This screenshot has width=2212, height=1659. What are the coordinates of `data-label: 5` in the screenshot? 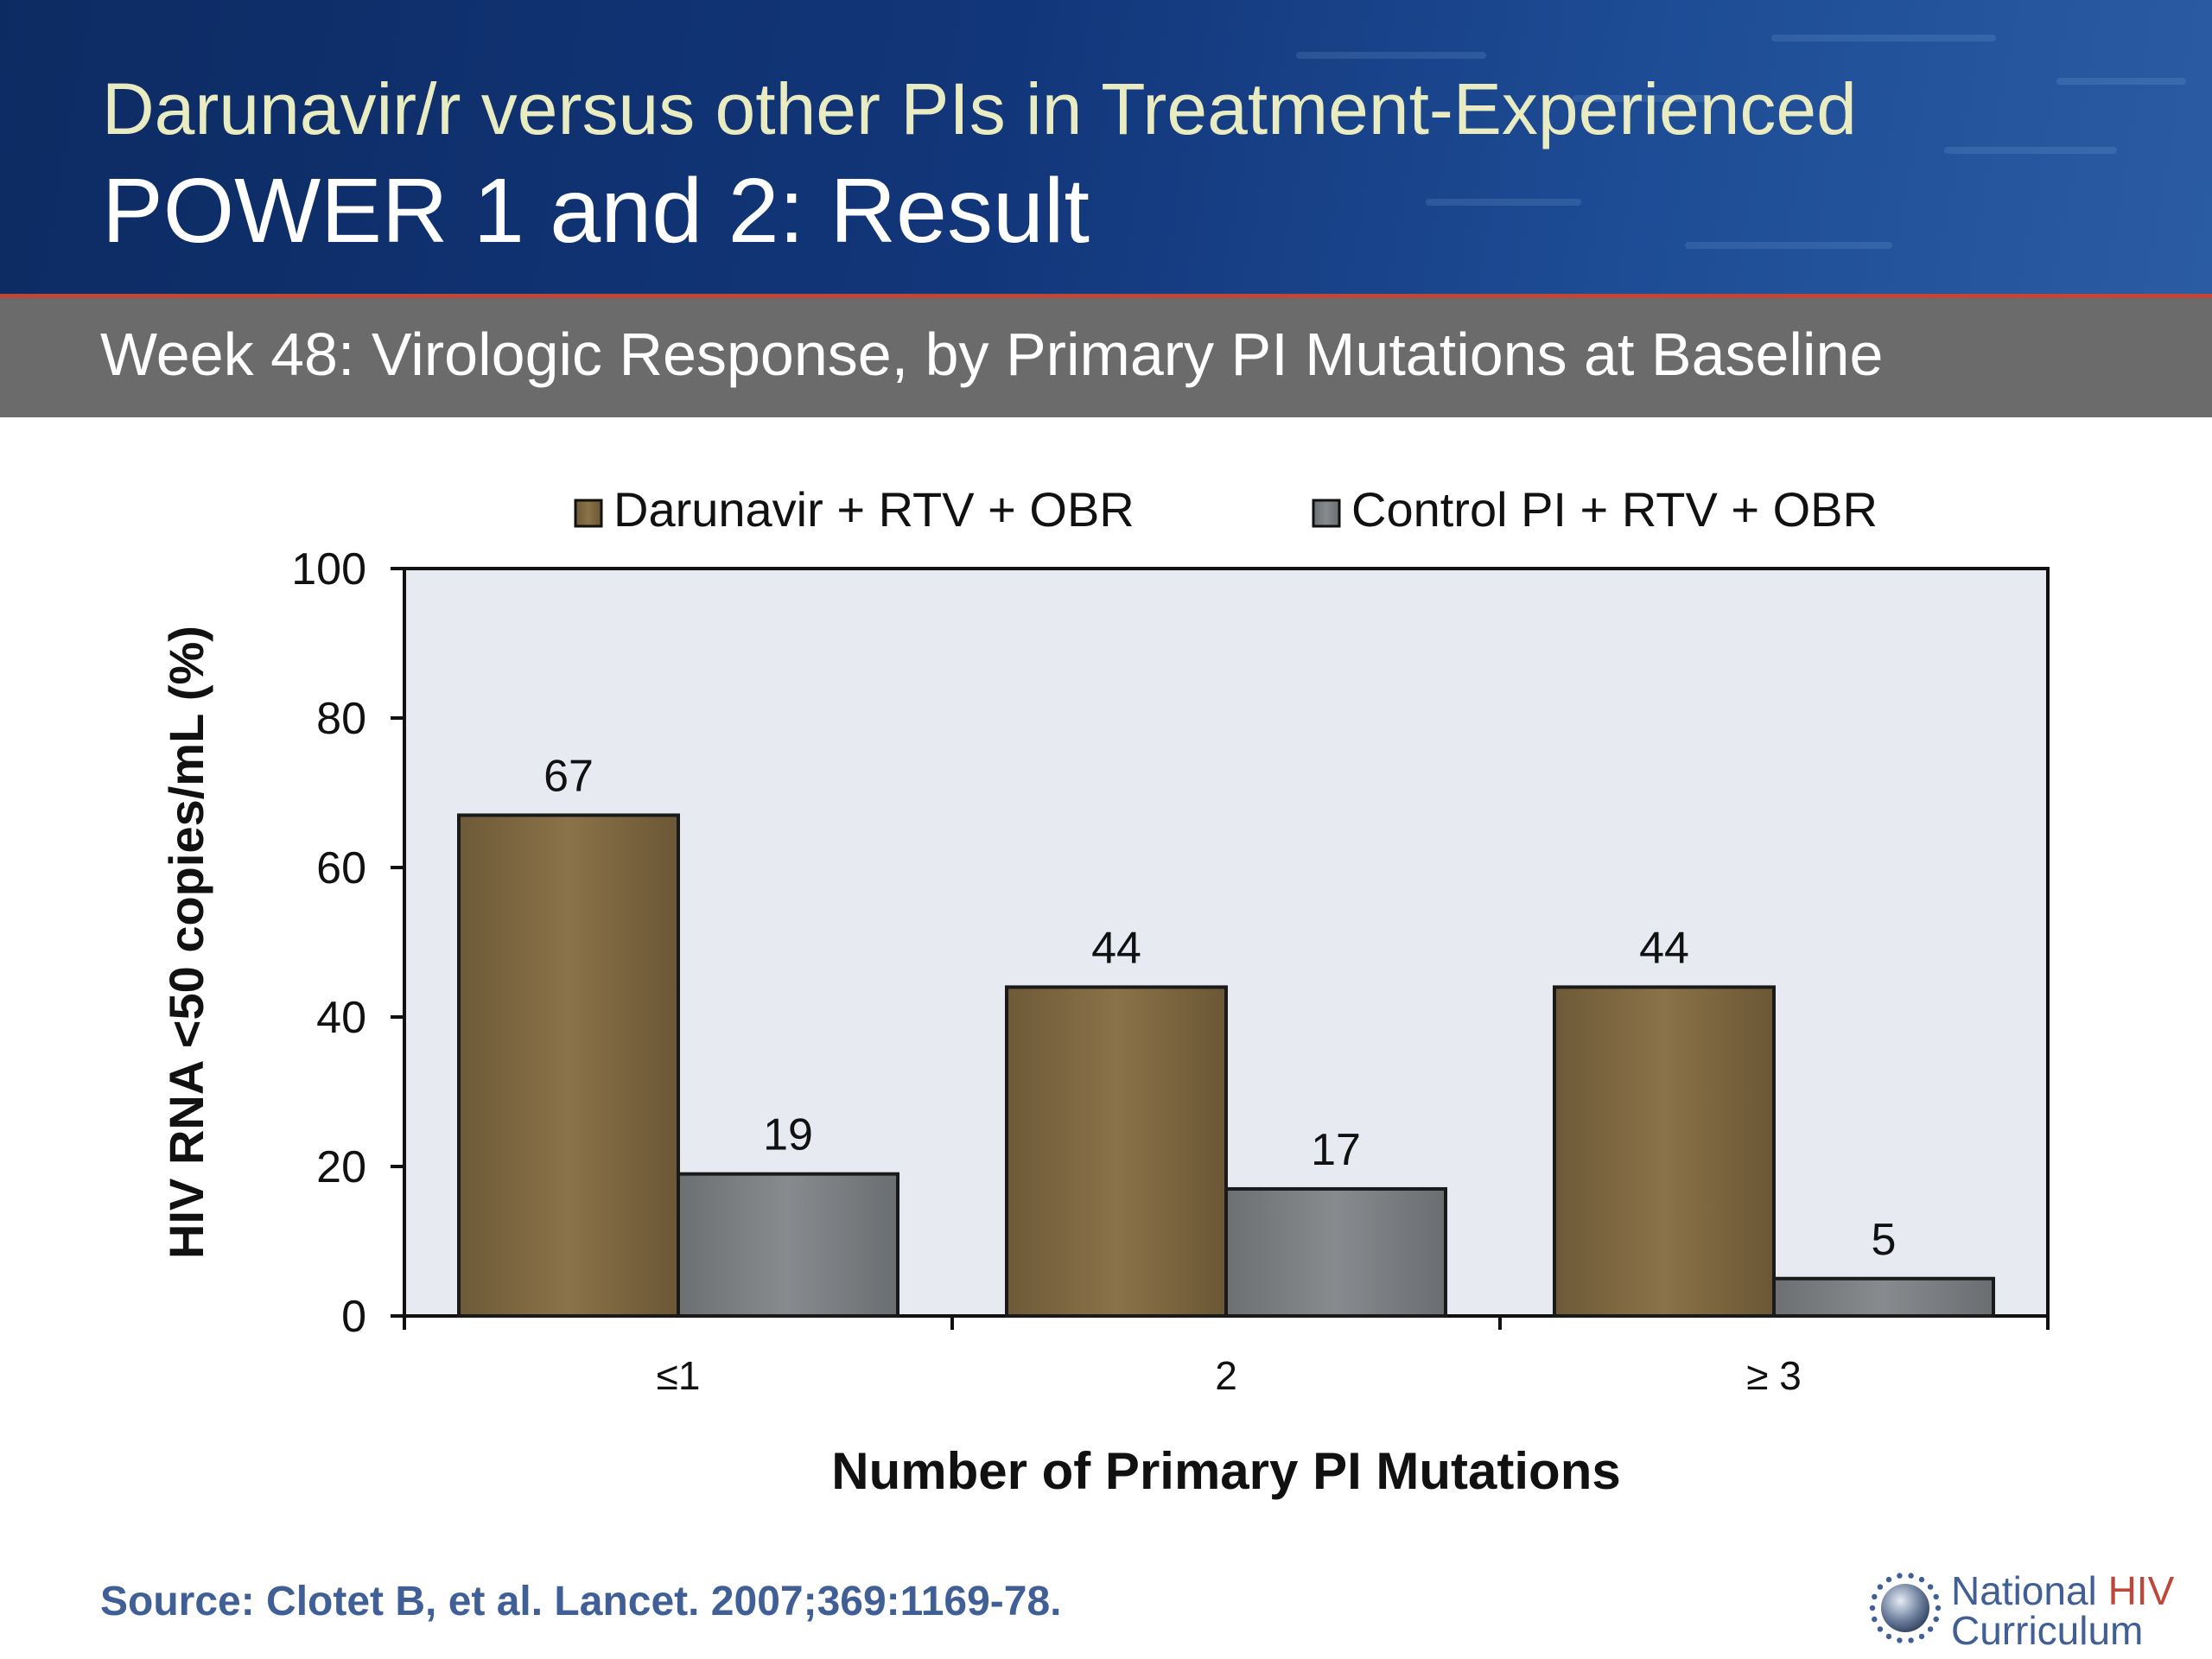 It's located at (1884, 1240).